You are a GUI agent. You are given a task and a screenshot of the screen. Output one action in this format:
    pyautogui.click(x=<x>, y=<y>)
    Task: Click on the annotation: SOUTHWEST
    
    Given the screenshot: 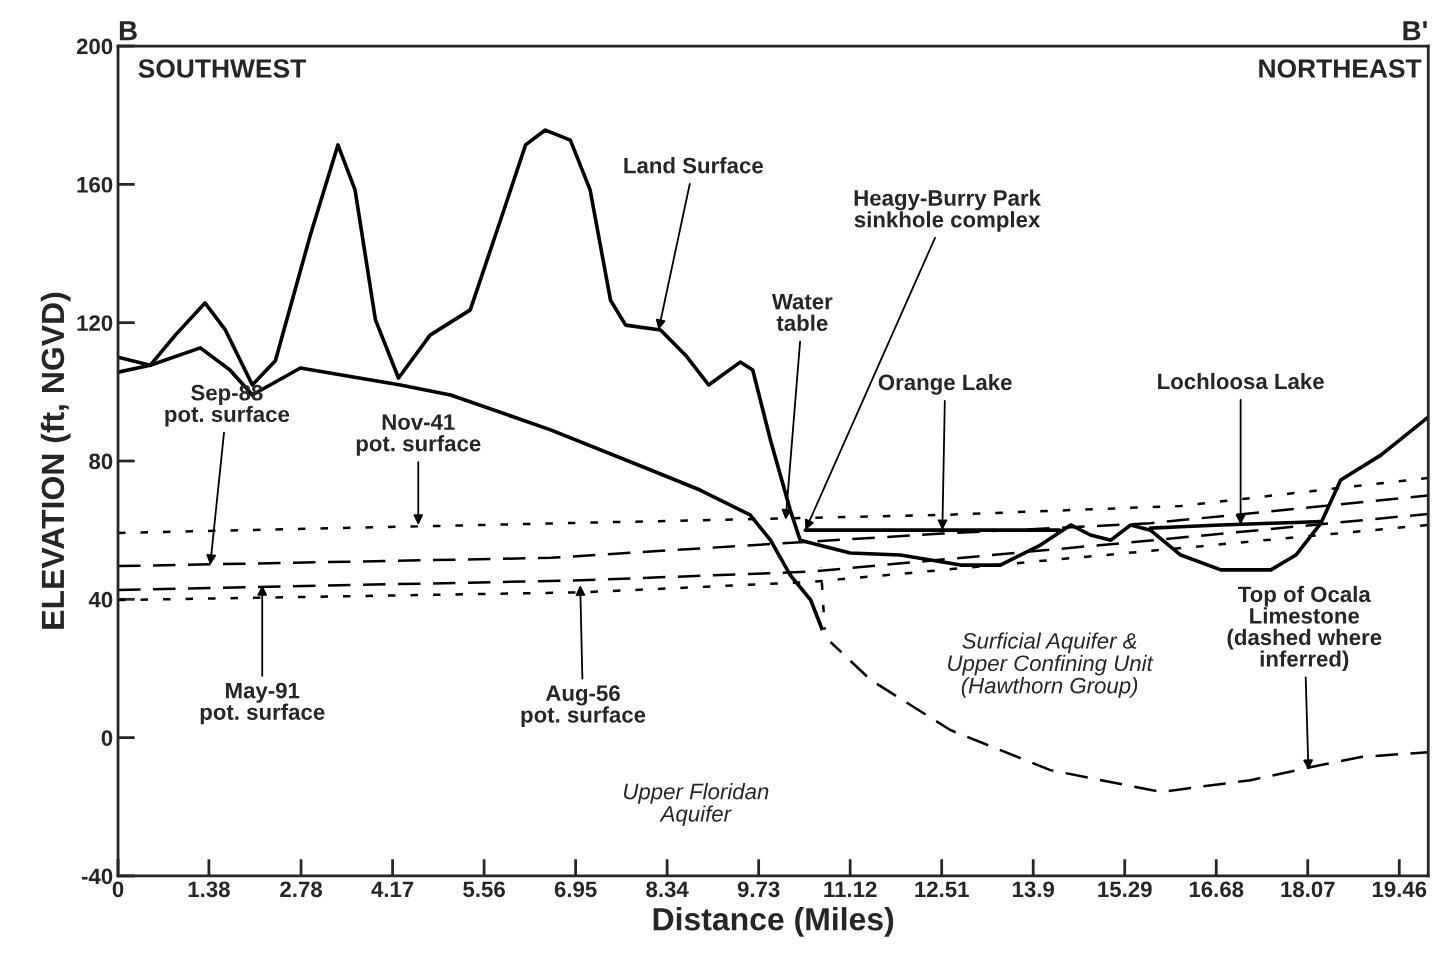 What is the action you would take?
    pyautogui.click(x=222, y=68)
    